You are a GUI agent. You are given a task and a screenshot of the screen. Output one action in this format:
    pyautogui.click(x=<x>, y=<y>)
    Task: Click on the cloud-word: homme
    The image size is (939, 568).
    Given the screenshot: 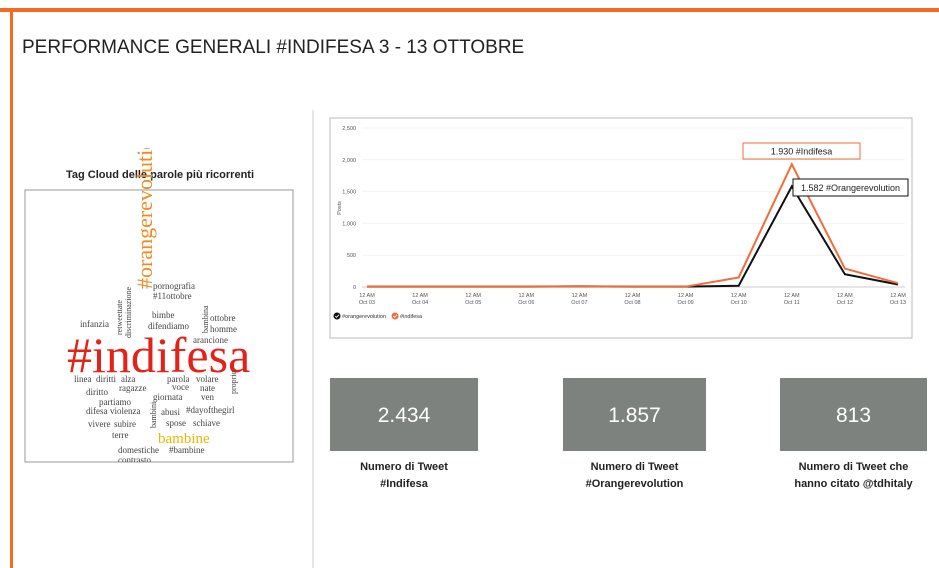 What is the action you would take?
    pyautogui.click(x=223, y=329)
    